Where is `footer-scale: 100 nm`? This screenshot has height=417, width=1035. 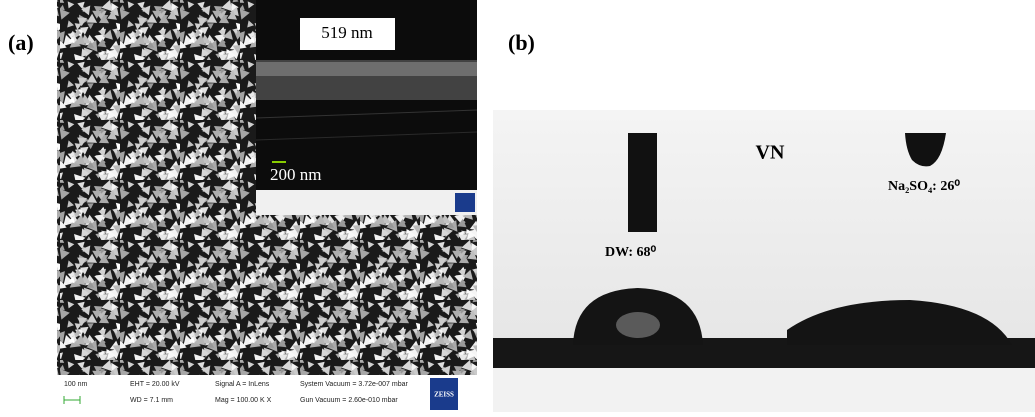 footer-scale: 100 nm is located at coordinates (76, 384).